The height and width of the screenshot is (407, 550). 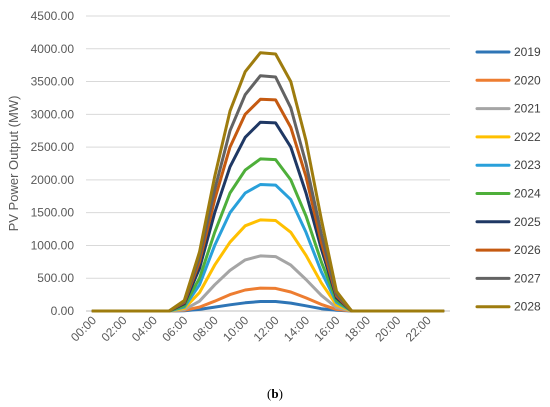 I want to click on y-tick-label: 2000.00, so click(x=53, y=180).